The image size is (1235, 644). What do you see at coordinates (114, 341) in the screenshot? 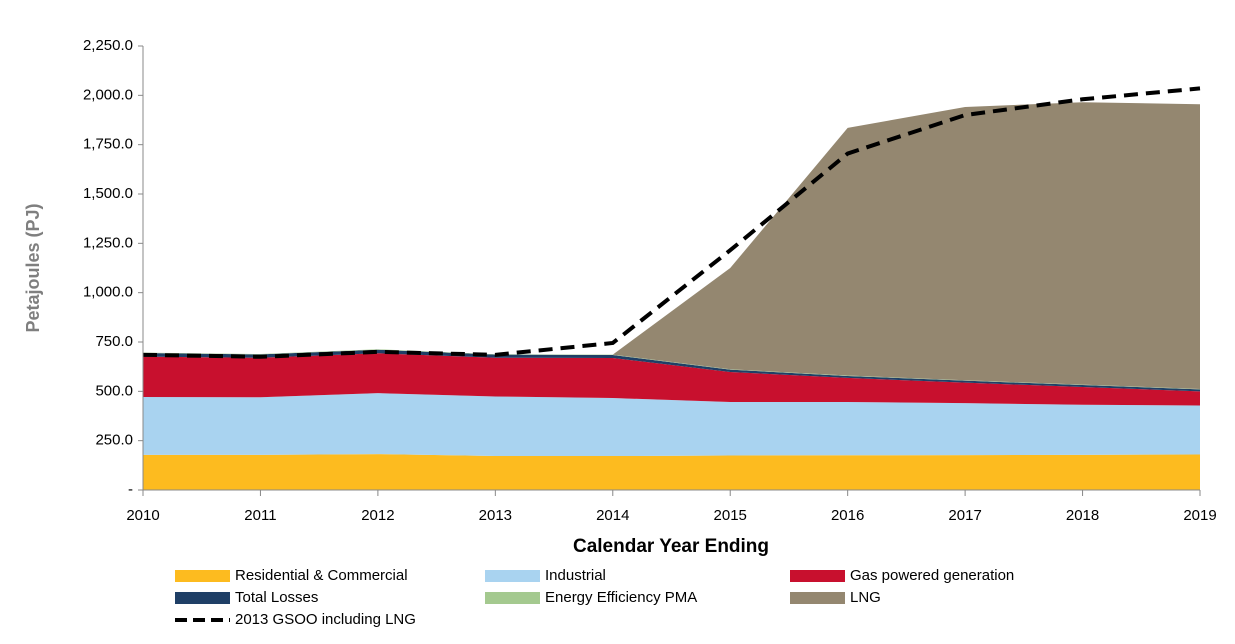
I see `y-tick-label: 750.0` at bounding box center [114, 341].